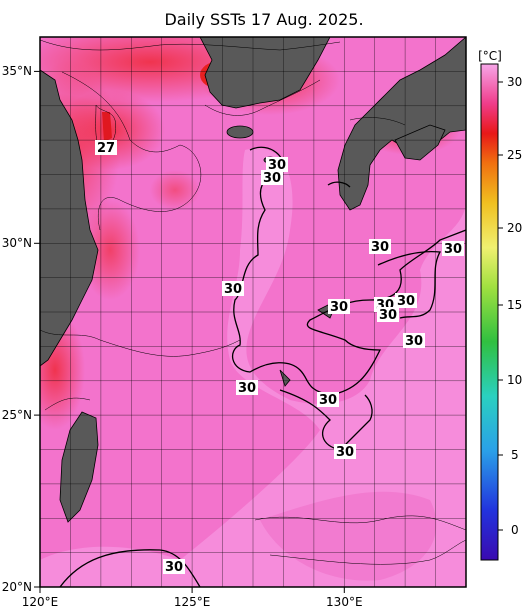 Image resolution: width=528 pixels, height=612 pixels. What do you see at coordinates (514, 155) in the screenshot?
I see `colorbar-tick: 25` at bounding box center [514, 155].